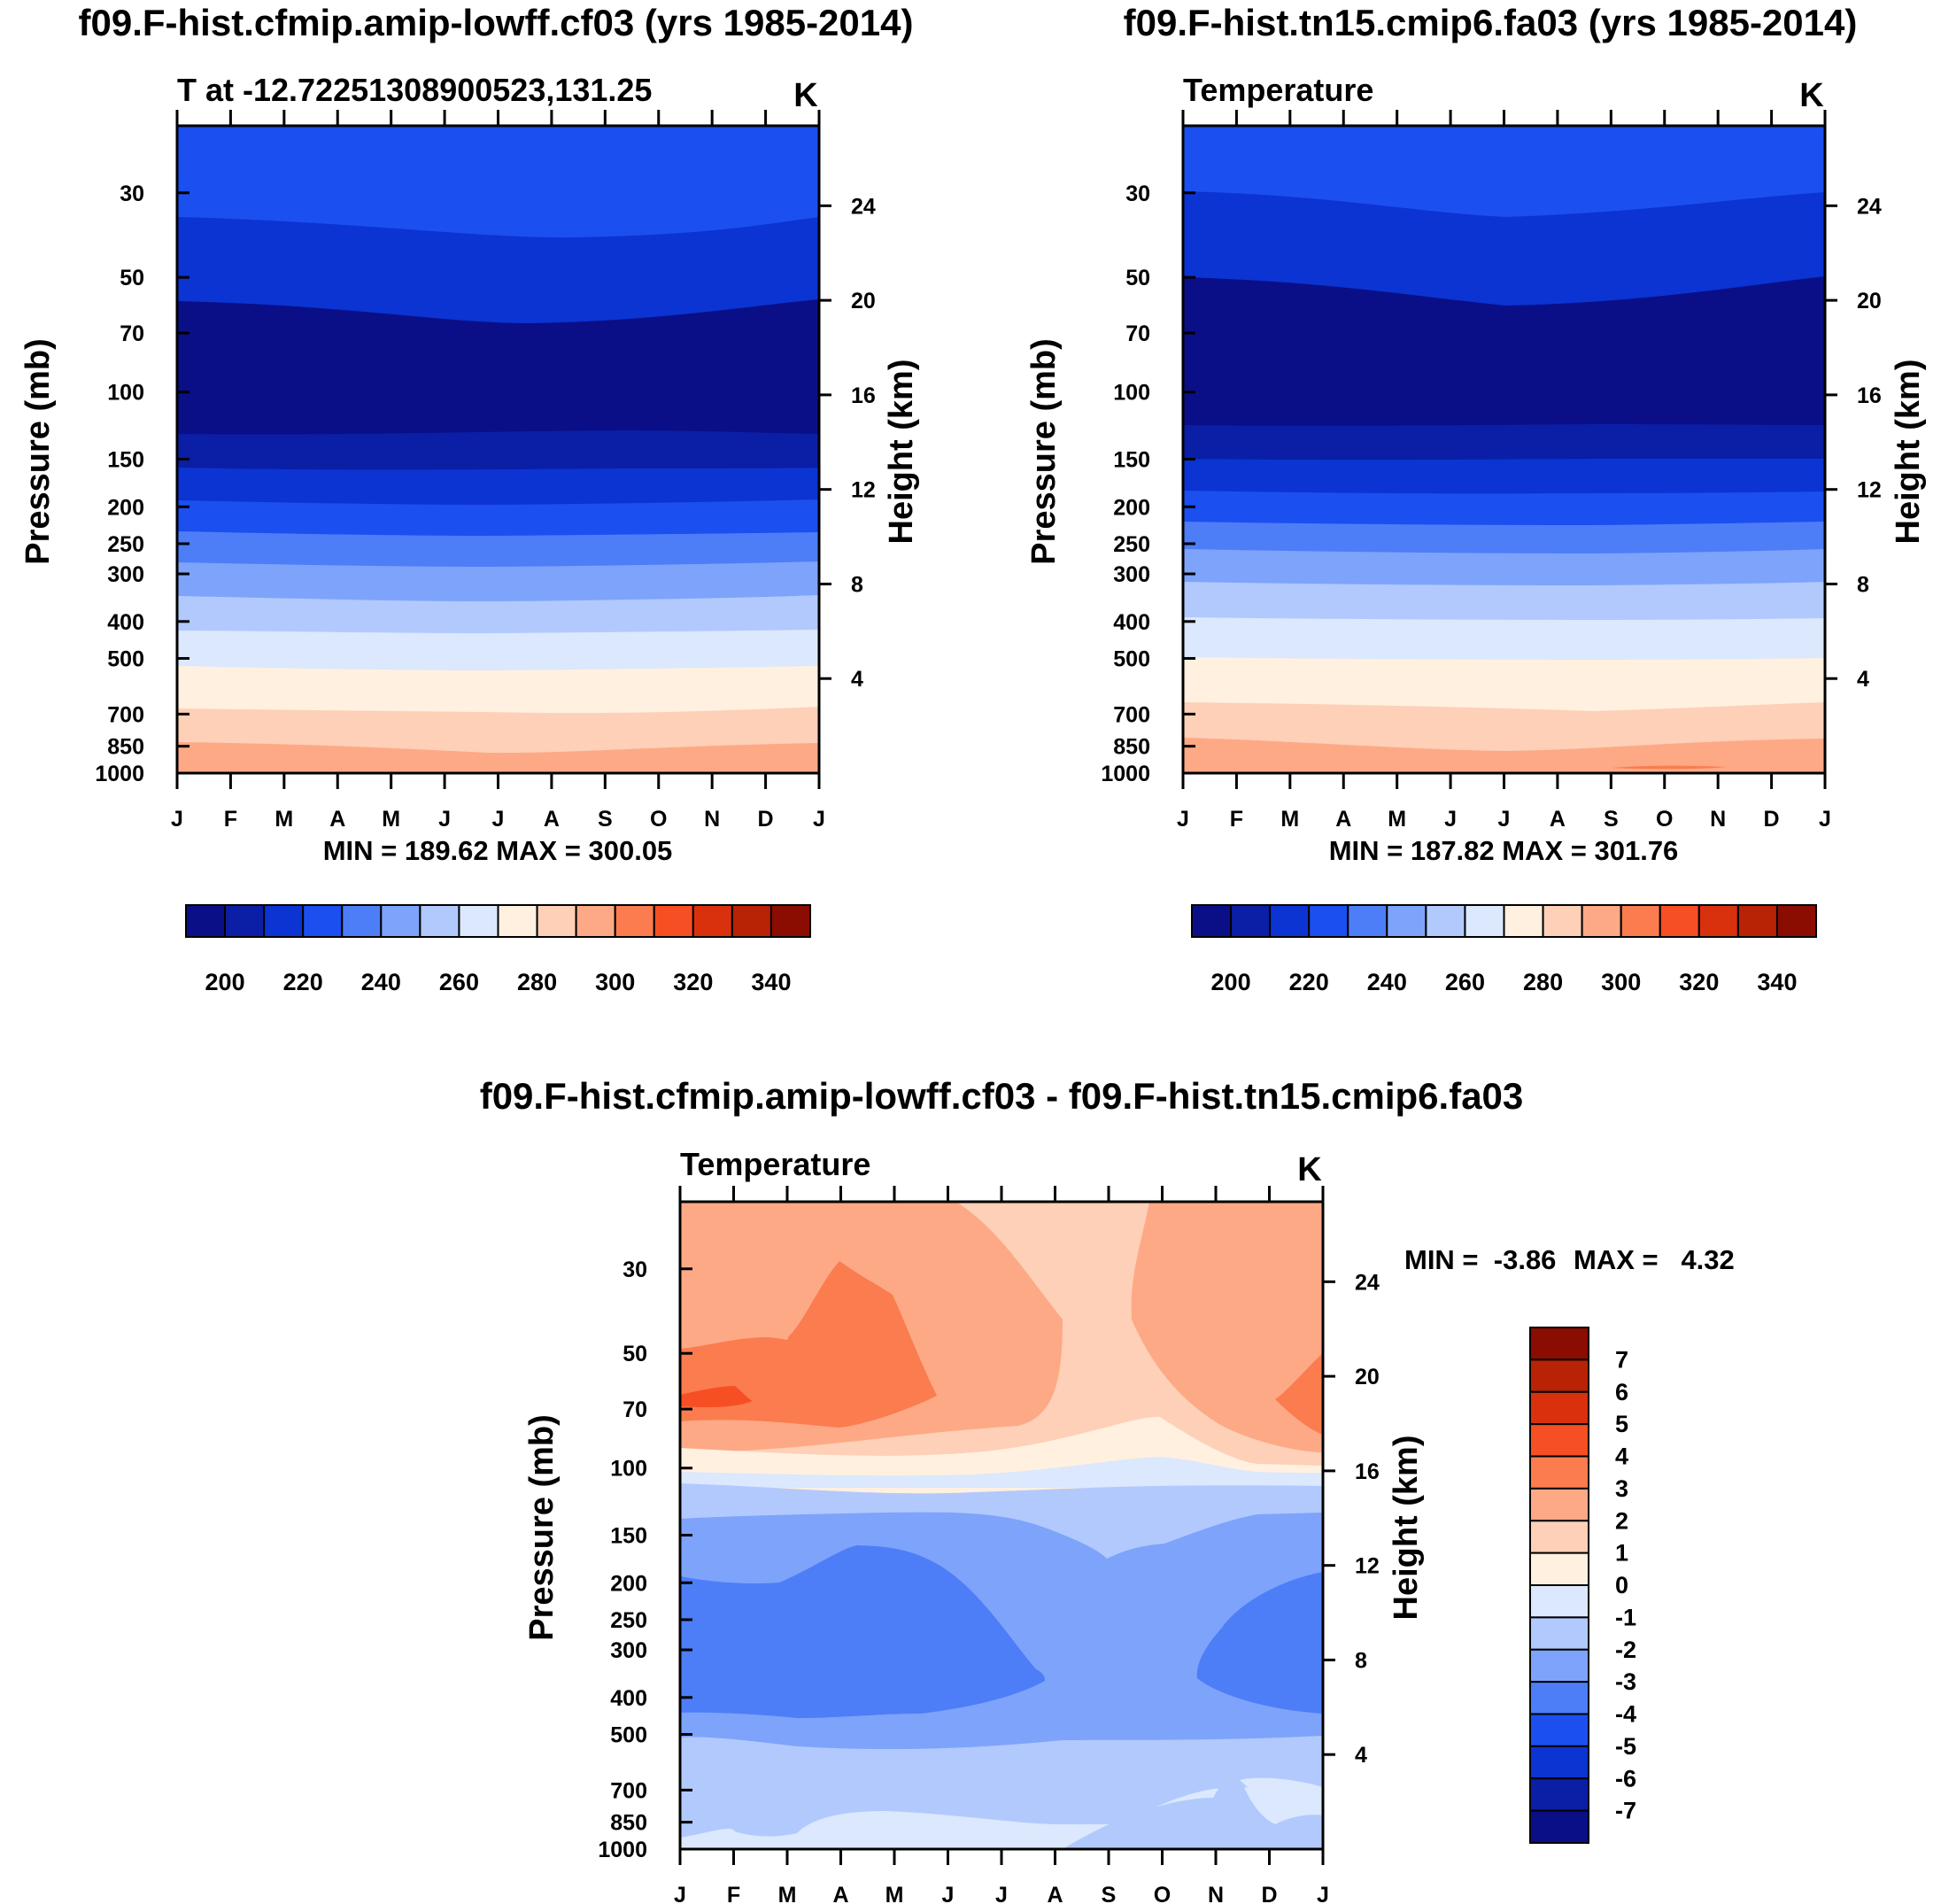 The image size is (1941, 1904). What do you see at coordinates (1125, 774) in the screenshot?
I see `y-tick-label: 1000` at bounding box center [1125, 774].